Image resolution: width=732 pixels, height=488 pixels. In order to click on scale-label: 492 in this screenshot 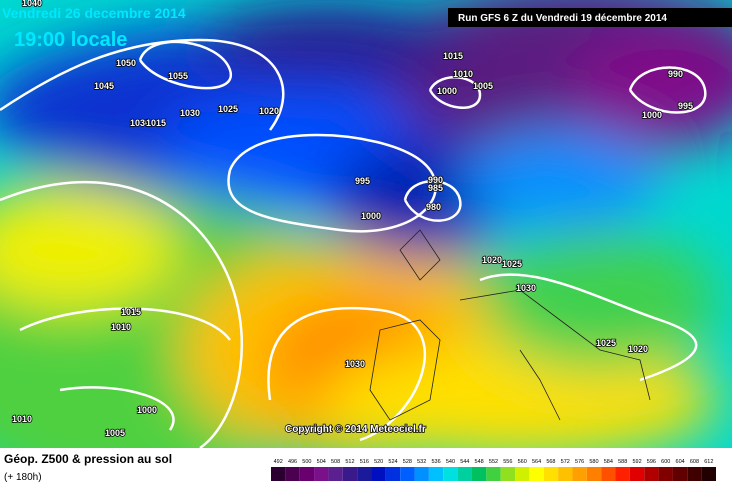, I will do `click(278, 462)`.